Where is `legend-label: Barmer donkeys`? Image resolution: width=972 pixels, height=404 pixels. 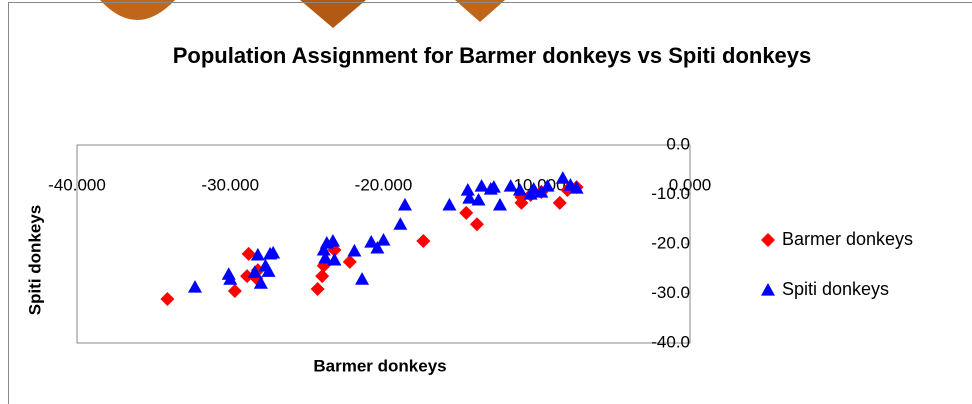 legend-label: Barmer donkeys is located at coordinates (847, 239).